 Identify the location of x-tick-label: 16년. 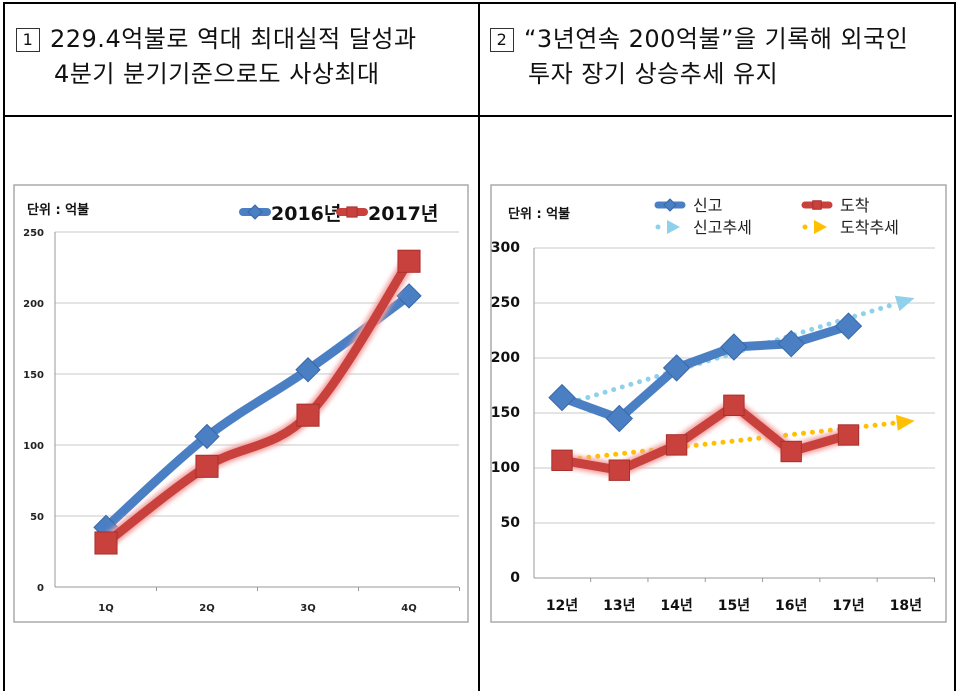
(791, 606).